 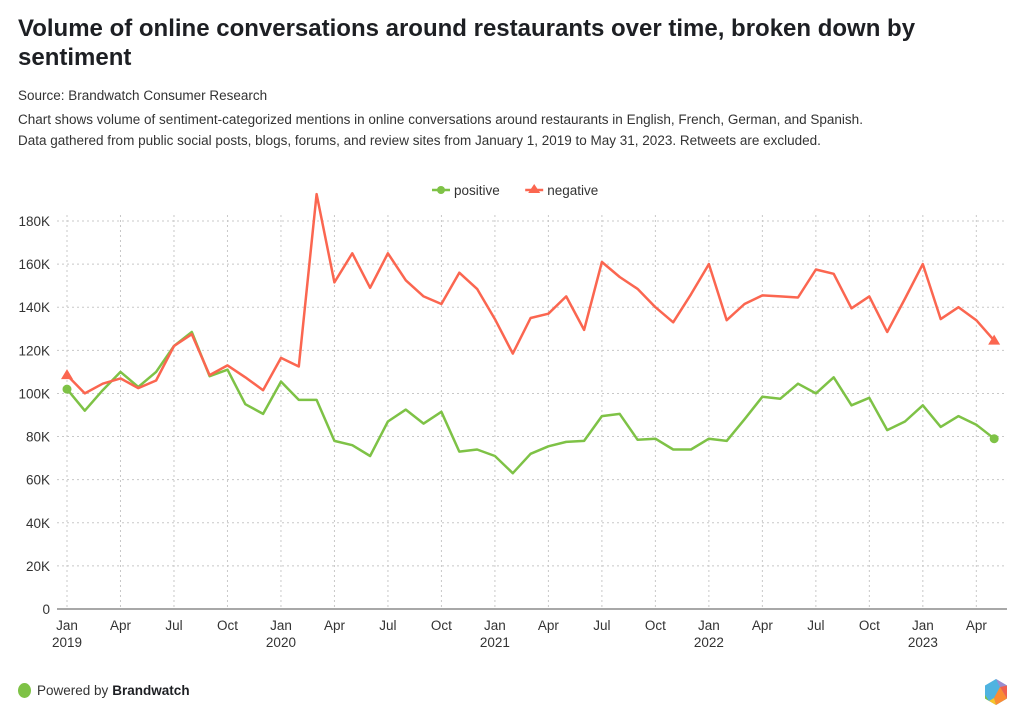 What do you see at coordinates (34, 307) in the screenshot?
I see `y-tick-label: 140K` at bounding box center [34, 307].